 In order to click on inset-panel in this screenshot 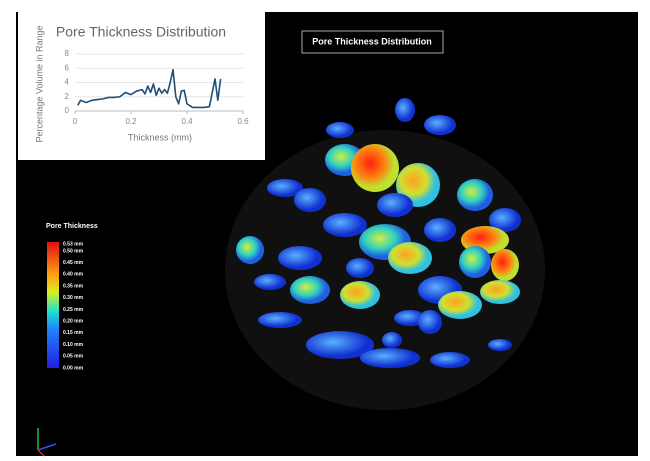, I will do `click(141, 86)`.